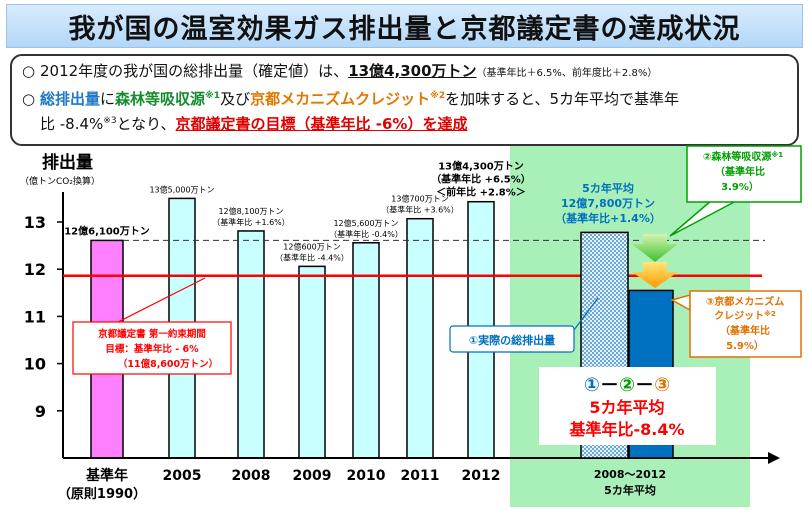 Image resolution: width=809 pixels, height=510 pixels. What do you see at coordinates (107, 230) in the screenshot?
I see `bar-value-label: 12億6,100万トン` at bounding box center [107, 230].